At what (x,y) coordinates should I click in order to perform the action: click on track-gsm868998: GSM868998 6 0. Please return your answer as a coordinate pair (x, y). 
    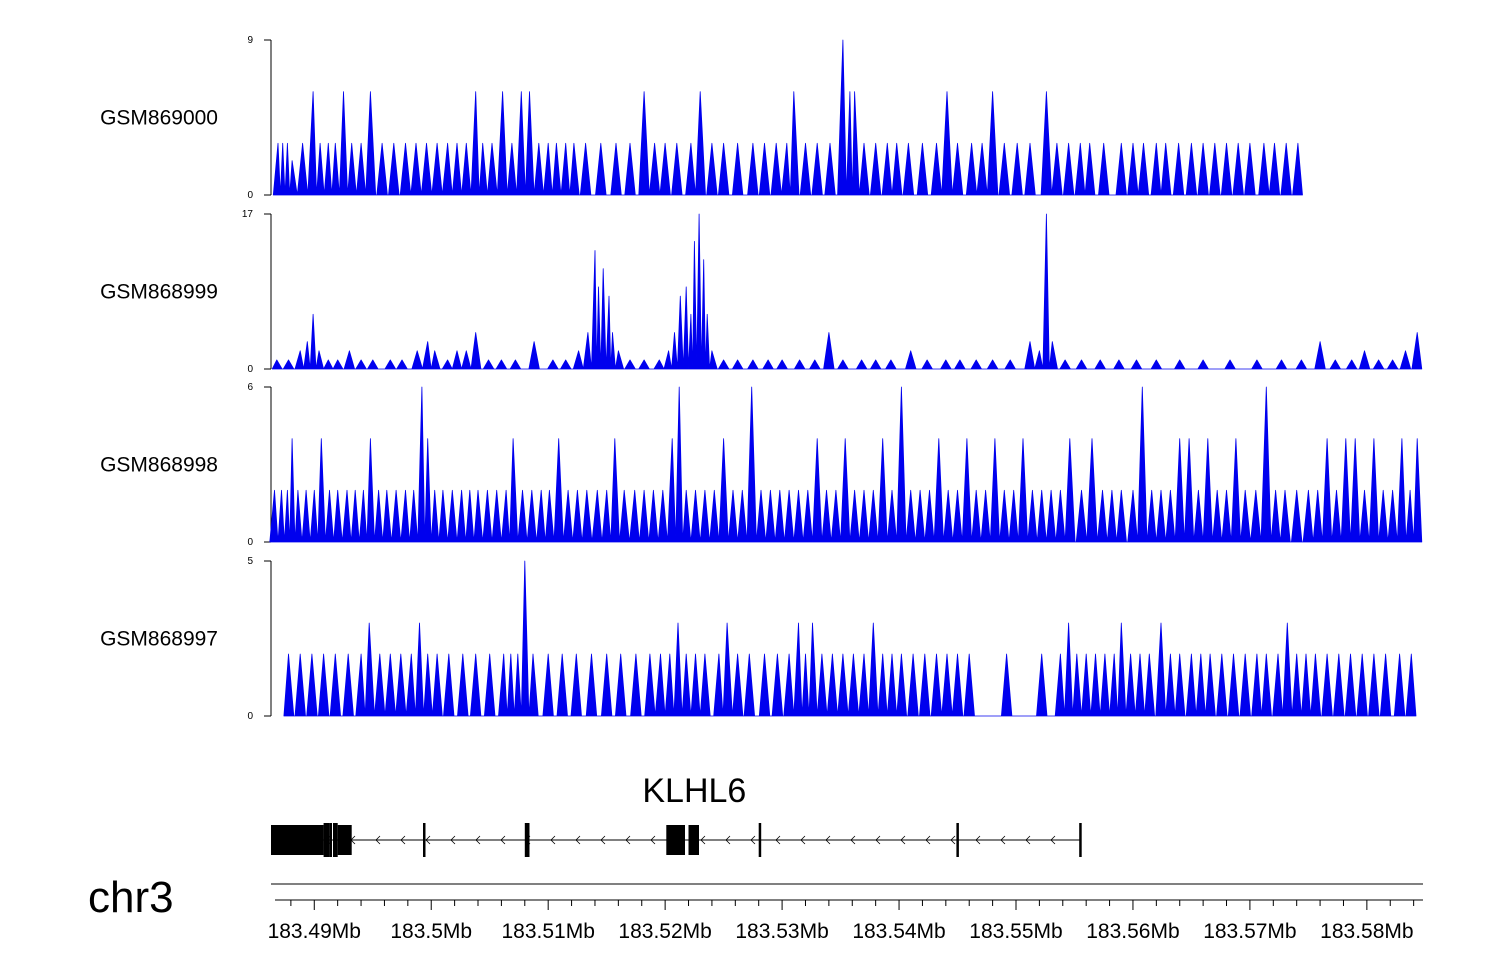
    Looking at the image, I should click on (761, 465).